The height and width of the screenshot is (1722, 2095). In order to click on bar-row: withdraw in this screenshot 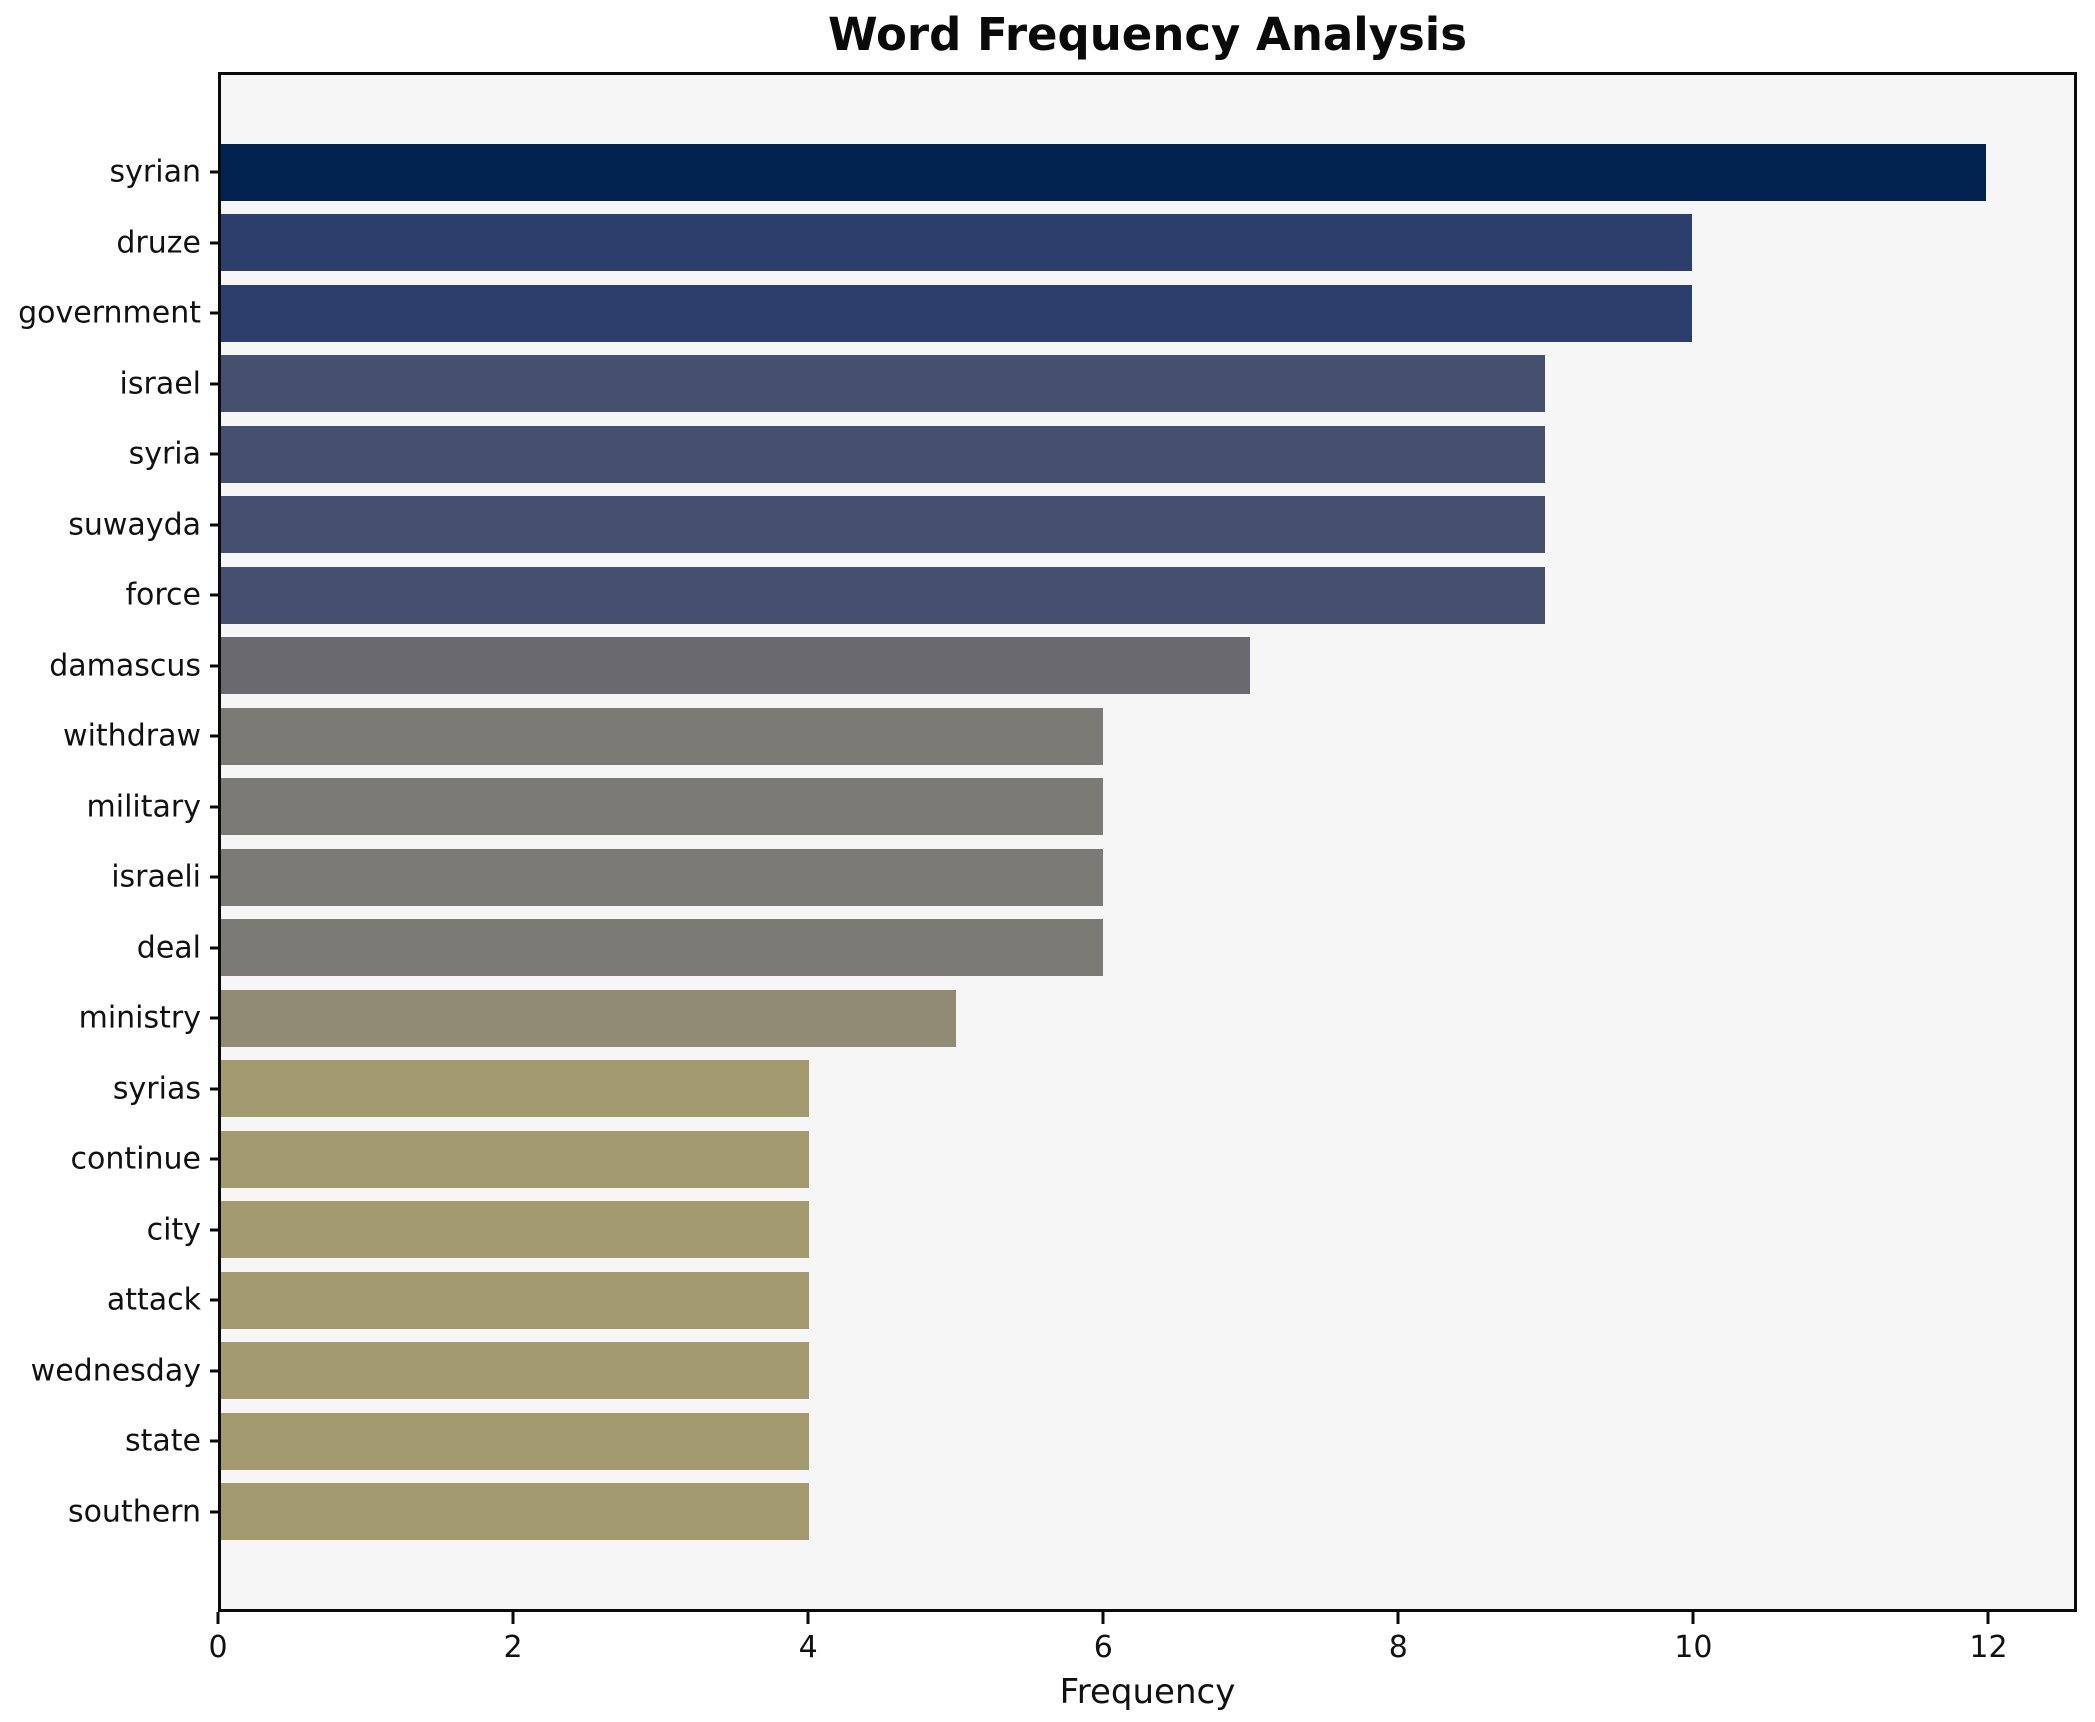, I will do `click(1068, 736)`.